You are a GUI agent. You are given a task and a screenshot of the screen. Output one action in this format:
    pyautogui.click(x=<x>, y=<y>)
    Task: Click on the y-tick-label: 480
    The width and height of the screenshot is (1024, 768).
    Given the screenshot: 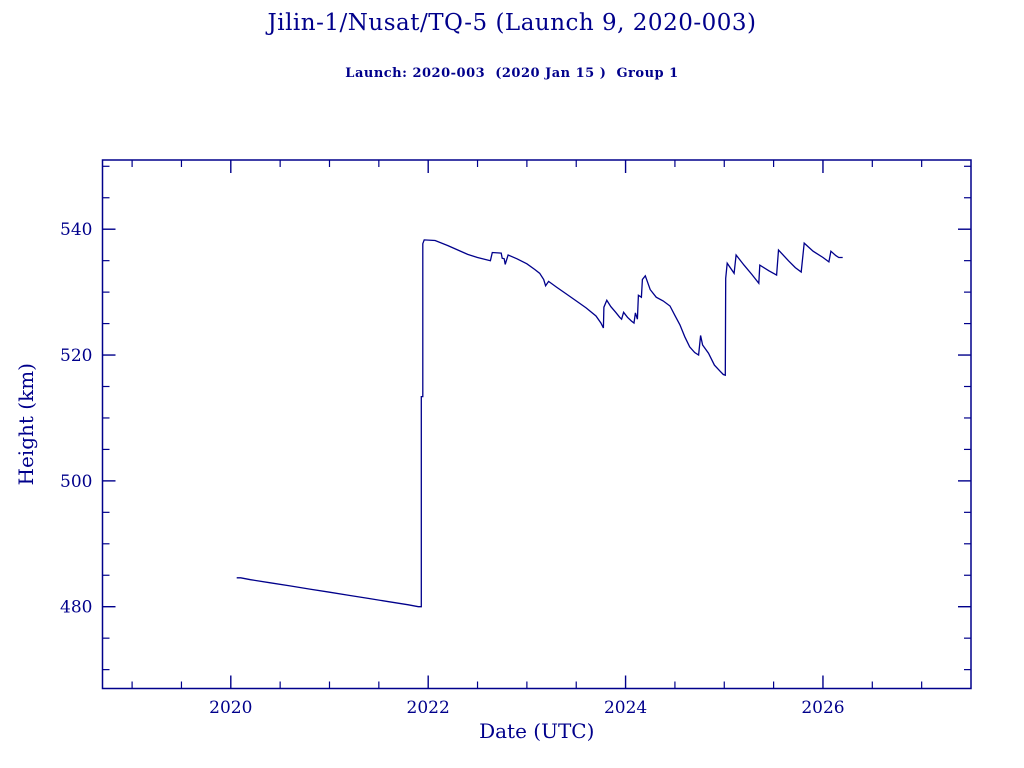 What is the action you would take?
    pyautogui.click(x=76, y=608)
    